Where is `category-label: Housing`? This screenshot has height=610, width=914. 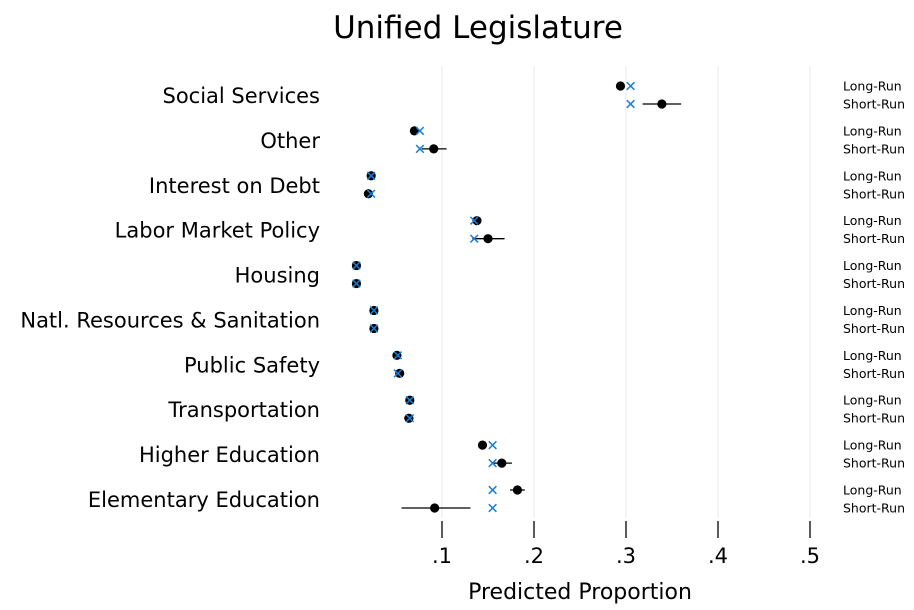
category-label: Housing is located at coordinates (277, 276).